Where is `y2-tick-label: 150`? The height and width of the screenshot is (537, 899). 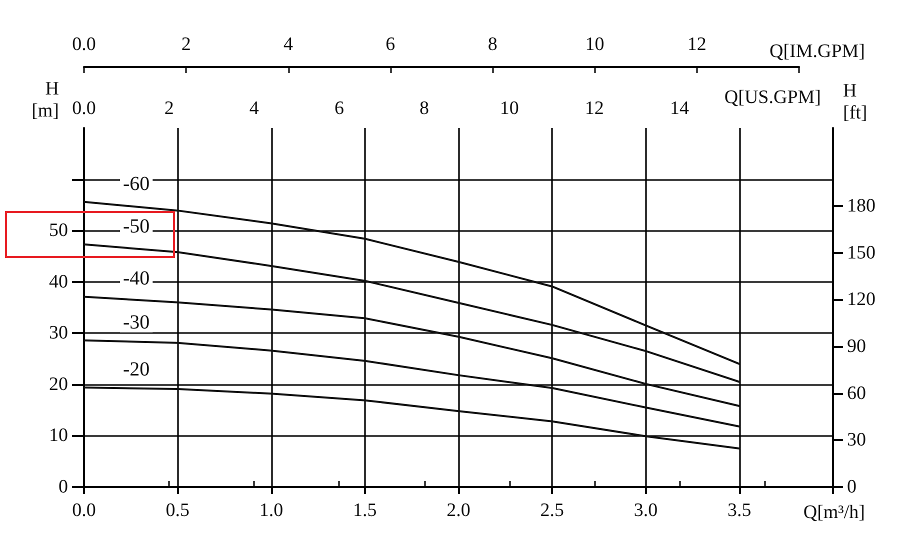
y2-tick-label: 150 is located at coordinates (861, 253).